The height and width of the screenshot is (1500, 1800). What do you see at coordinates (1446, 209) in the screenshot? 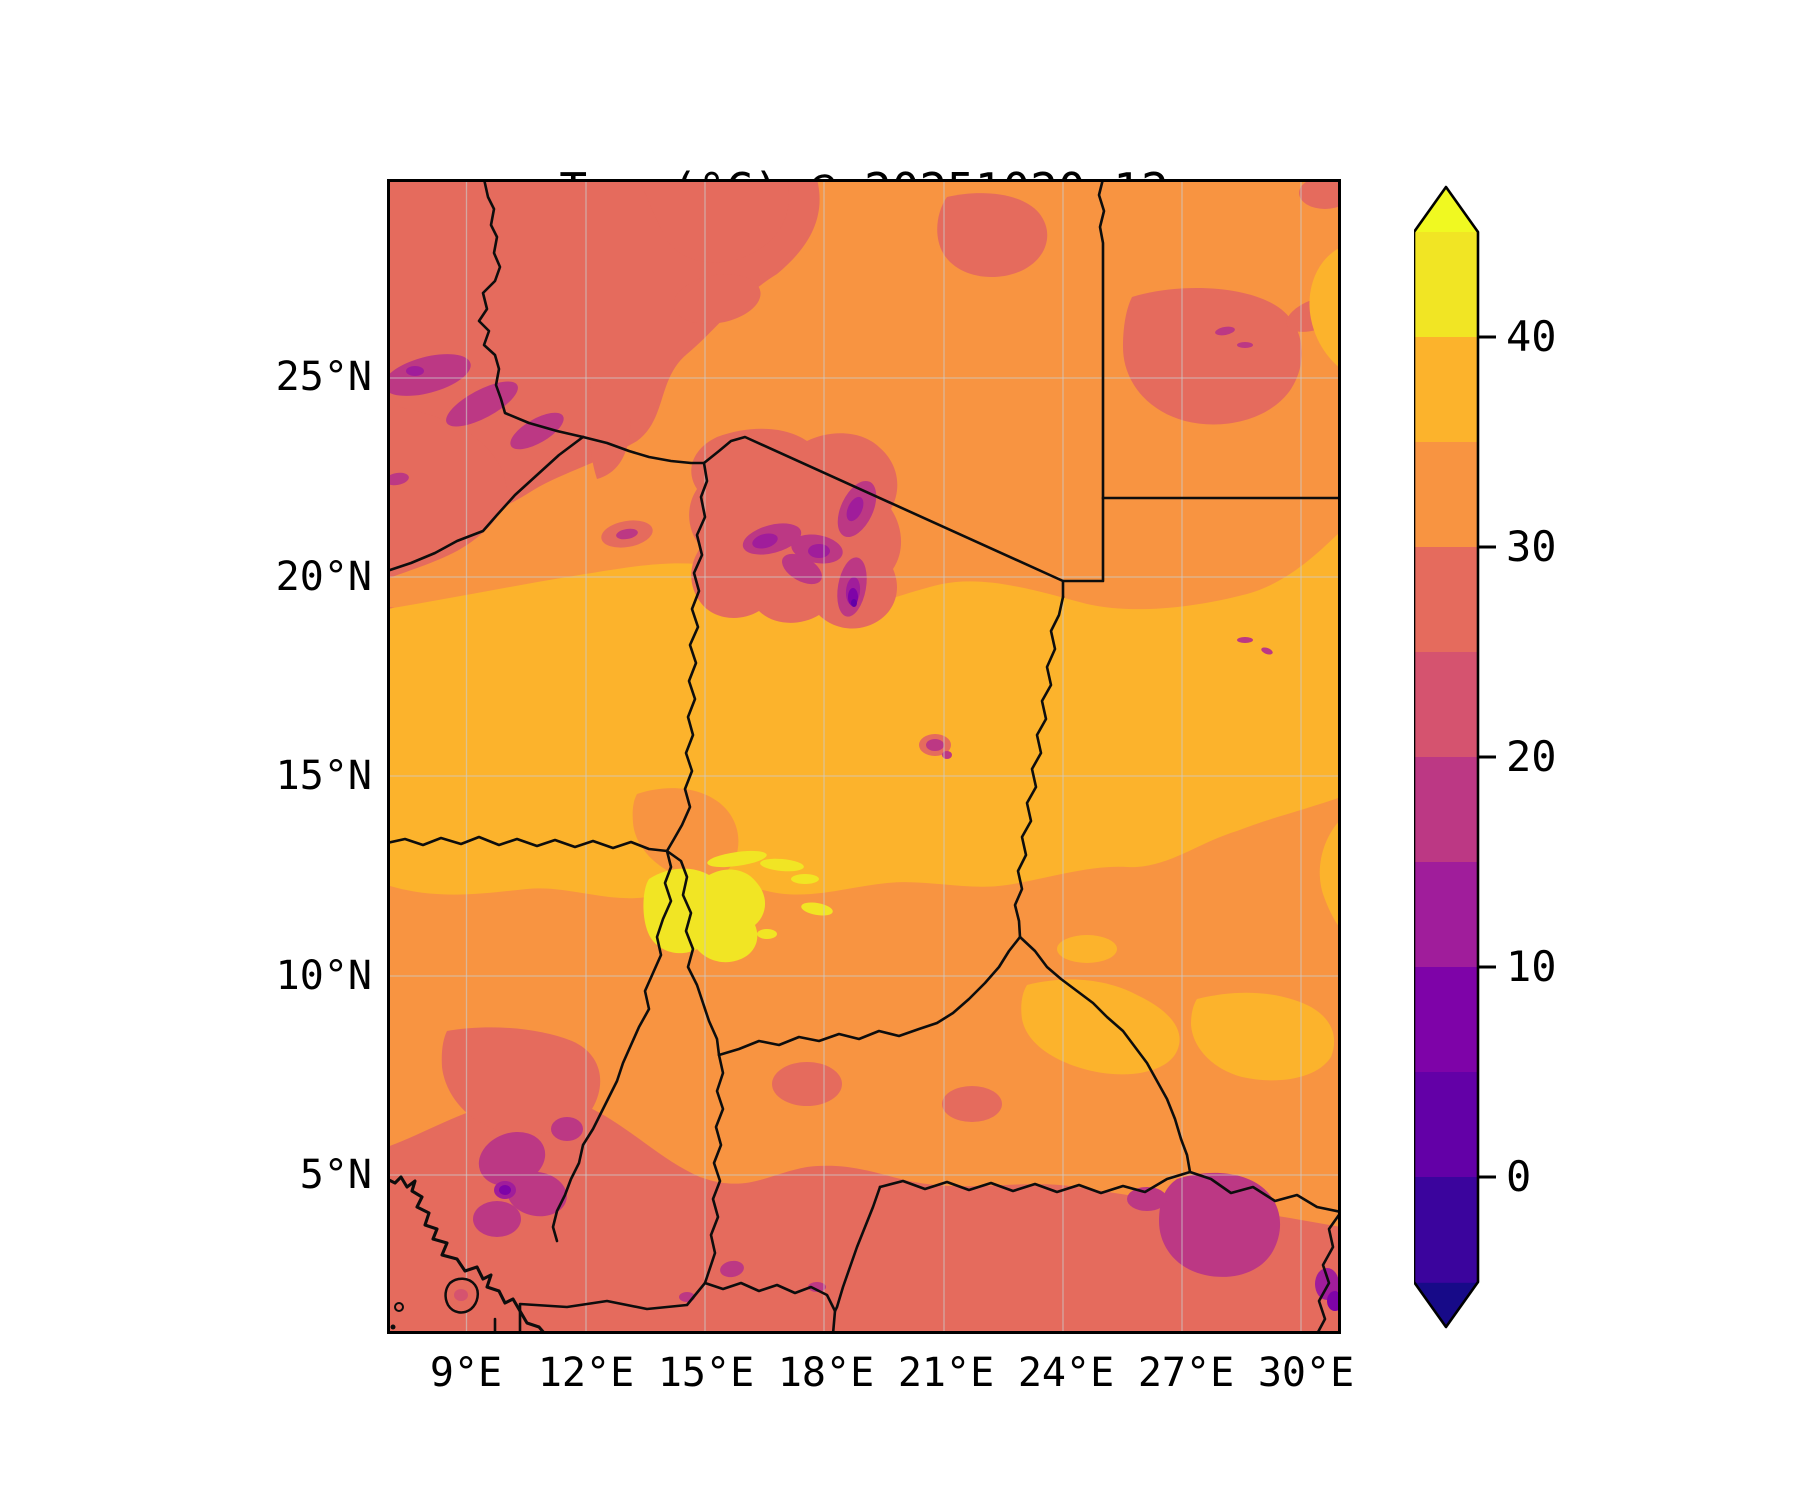
I see `colorbar-extend-above` at bounding box center [1446, 209].